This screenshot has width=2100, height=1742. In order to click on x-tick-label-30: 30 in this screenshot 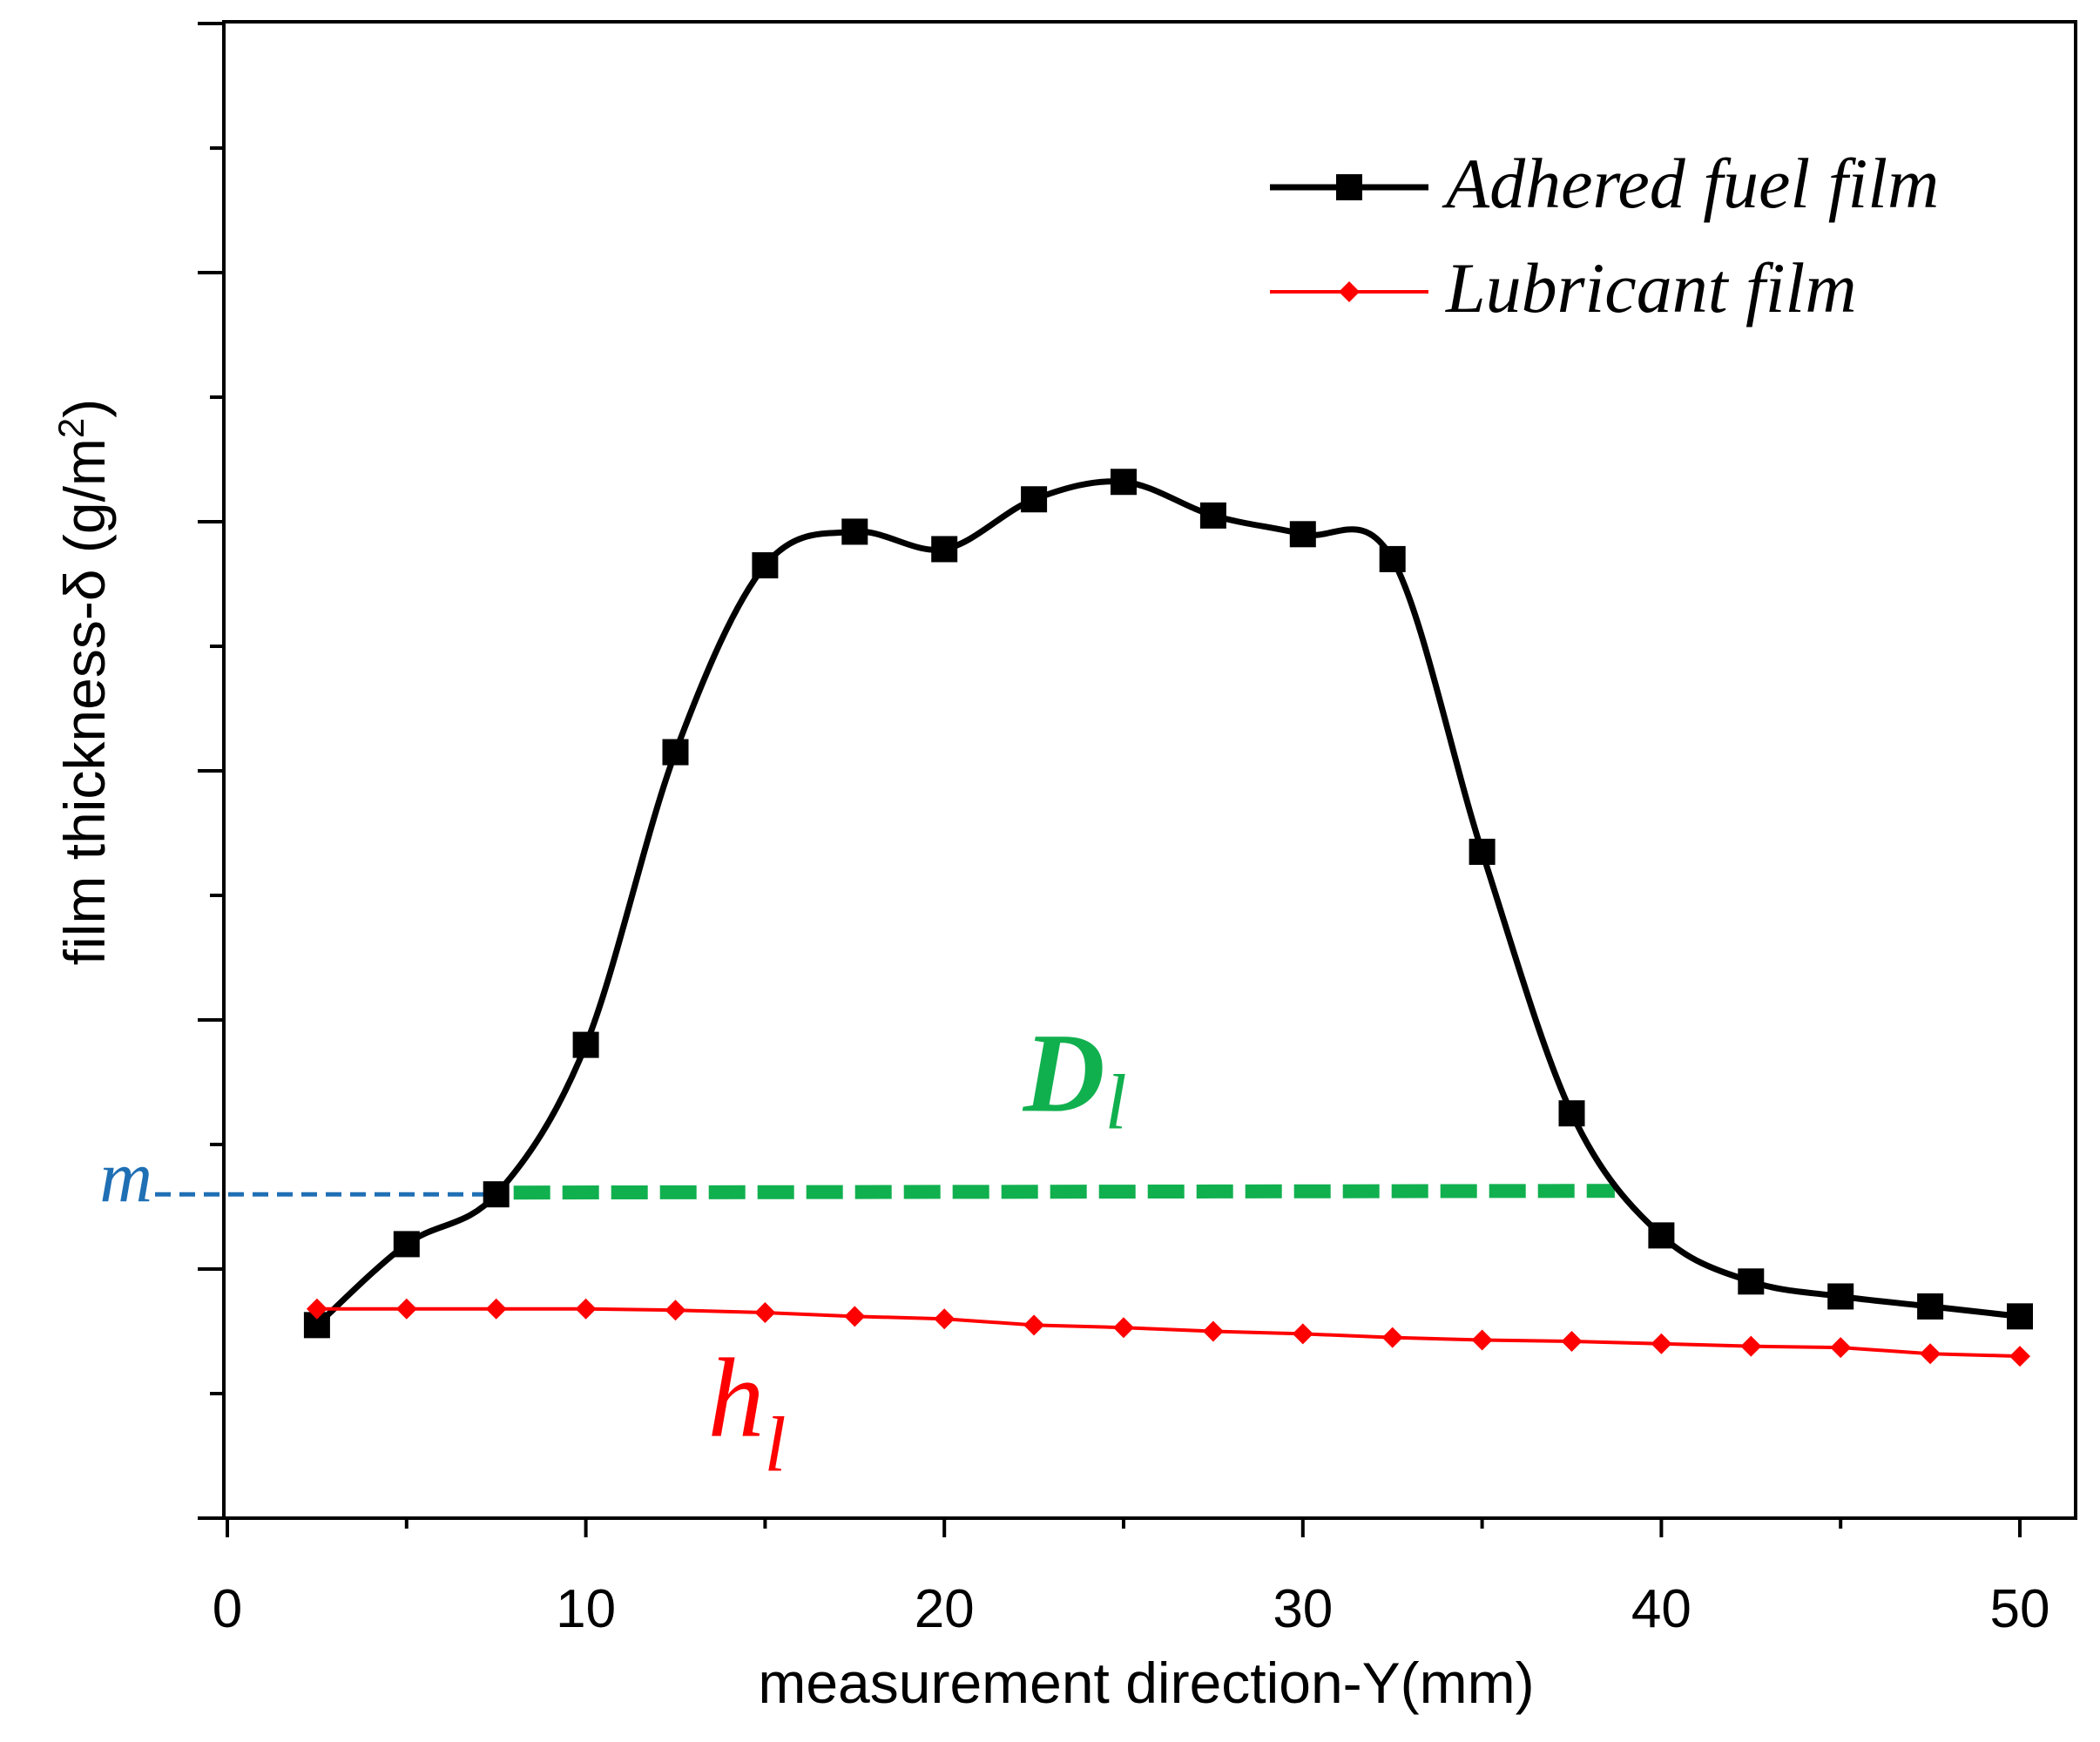, I will do `click(1303, 1609)`.